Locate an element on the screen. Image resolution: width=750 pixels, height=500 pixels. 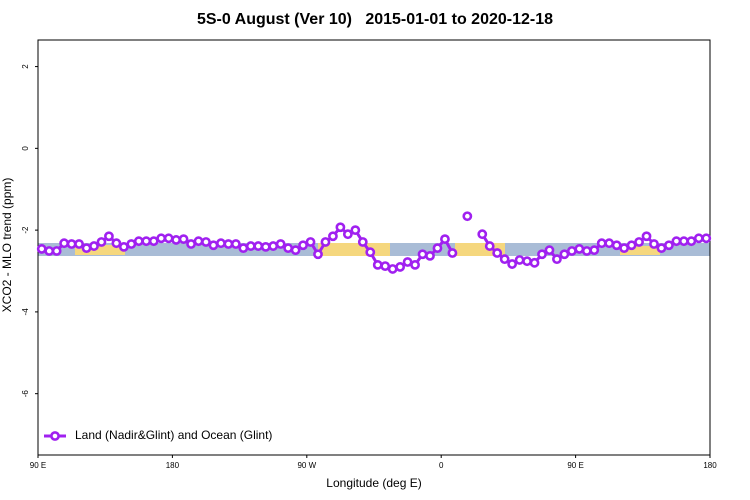
y-tick-label: 0 is located at coordinates (25, 148).